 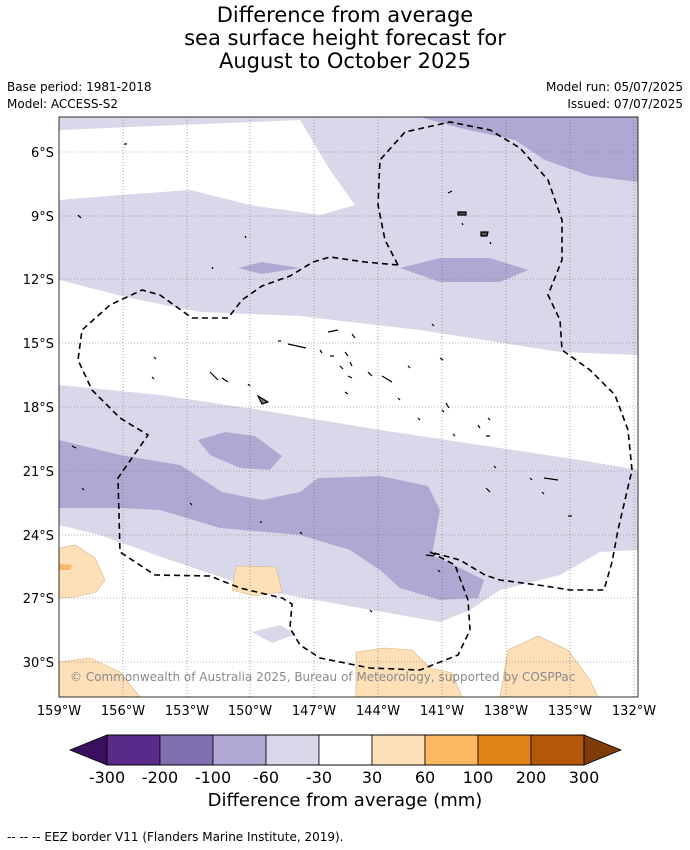 I want to click on lon-label-150w: 150°W, so click(x=250, y=711).